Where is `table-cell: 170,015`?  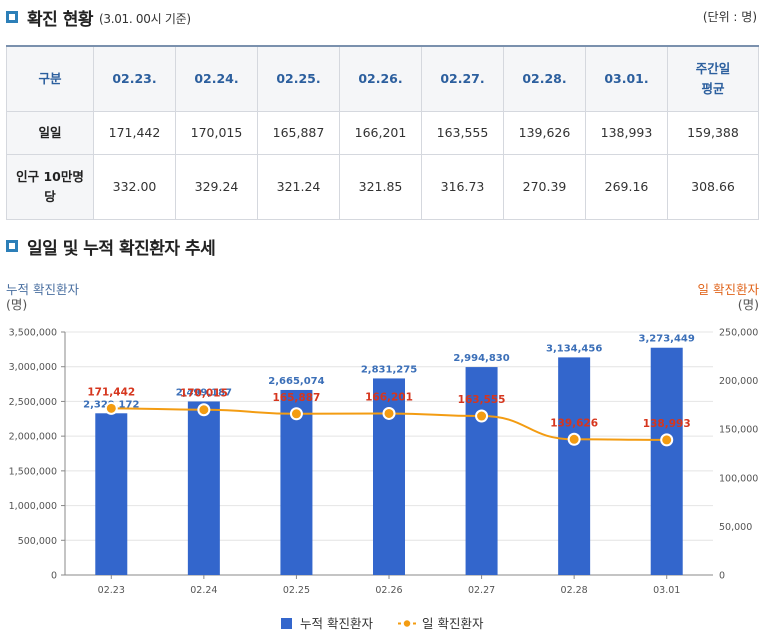 table-cell: 170,015 is located at coordinates (216, 132).